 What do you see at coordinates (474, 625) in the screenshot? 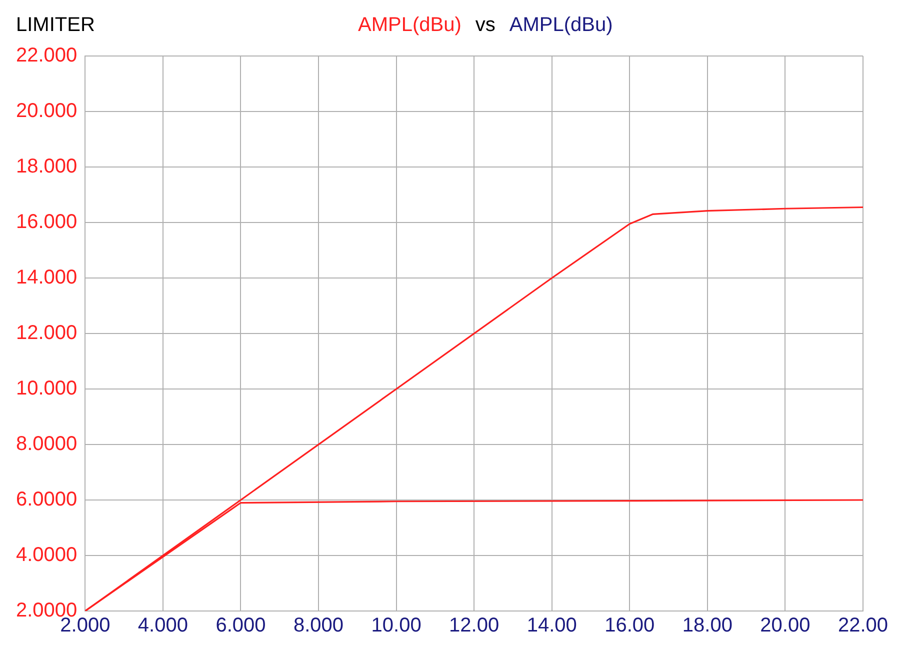
I see `x-tick-label: 12.00` at bounding box center [474, 625].